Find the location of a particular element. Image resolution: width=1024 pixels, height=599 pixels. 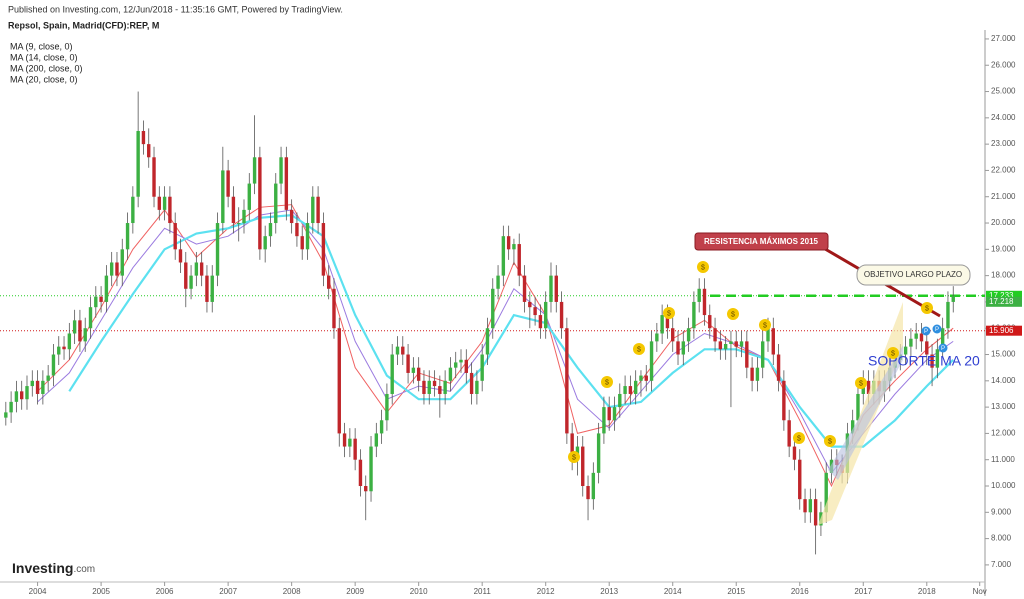

y-tick-label: 14.000 is located at coordinates (1003, 380).